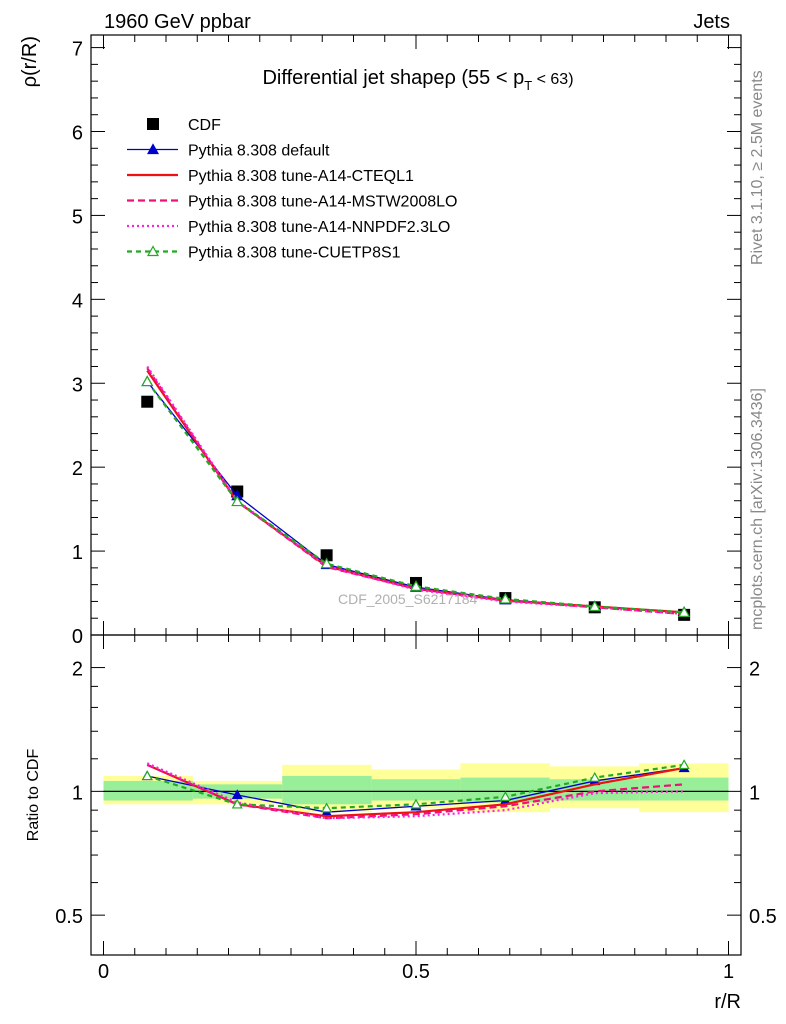  Describe the element at coordinates (728, 972) in the screenshot. I see `x-tick-label: 1` at that location.